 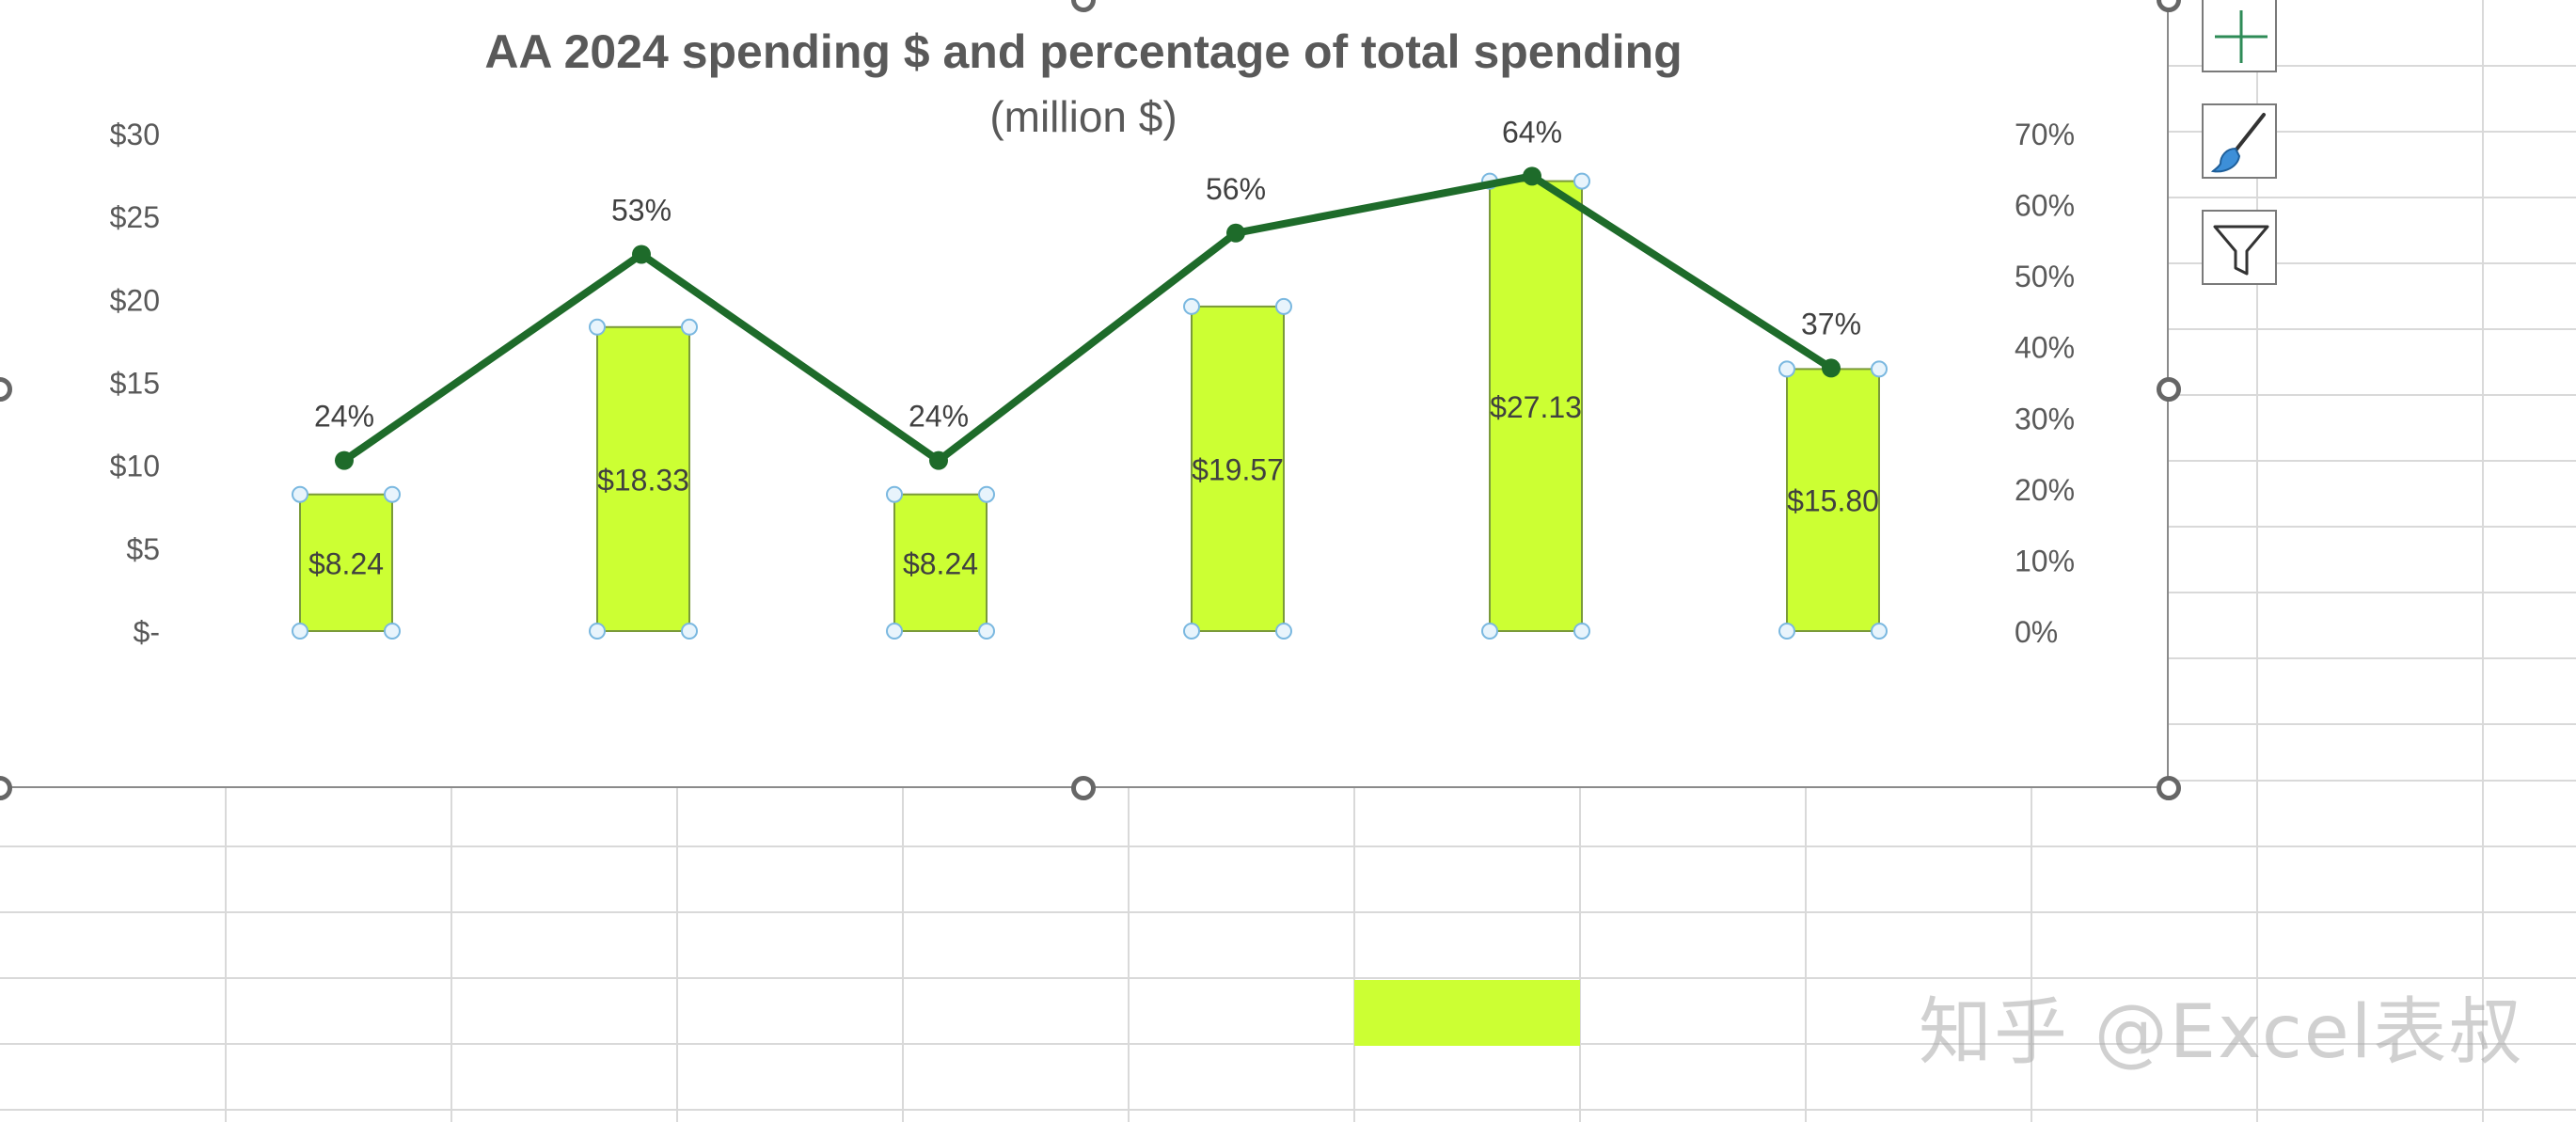 I want to click on resize-handle-right-mid, so click(x=2169, y=389).